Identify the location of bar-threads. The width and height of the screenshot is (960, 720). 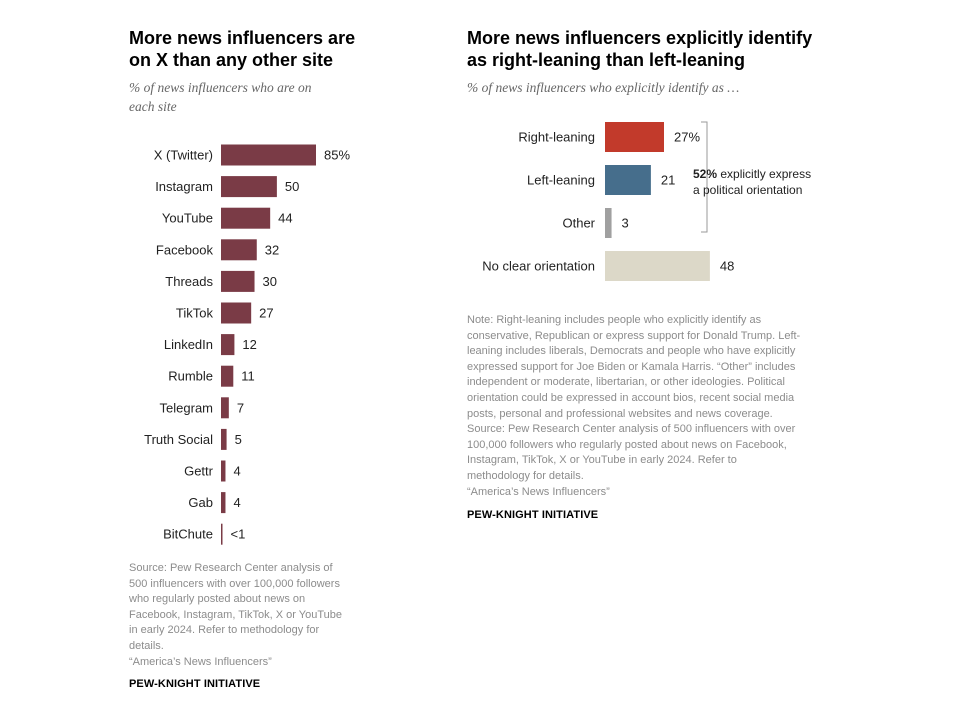
(238, 281).